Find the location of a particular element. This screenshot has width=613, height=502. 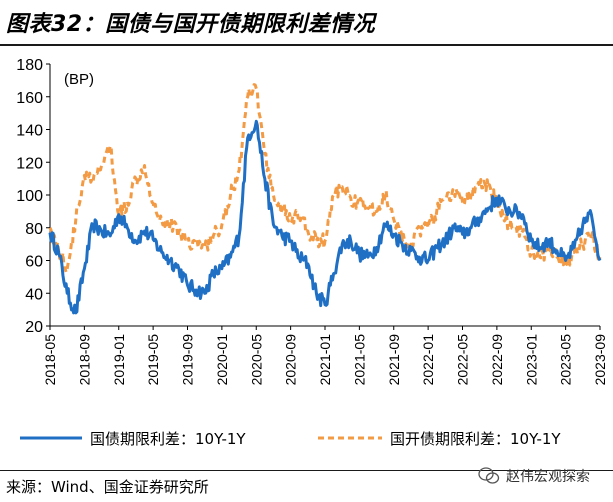

y-tick-label: 80 is located at coordinates (34, 229).